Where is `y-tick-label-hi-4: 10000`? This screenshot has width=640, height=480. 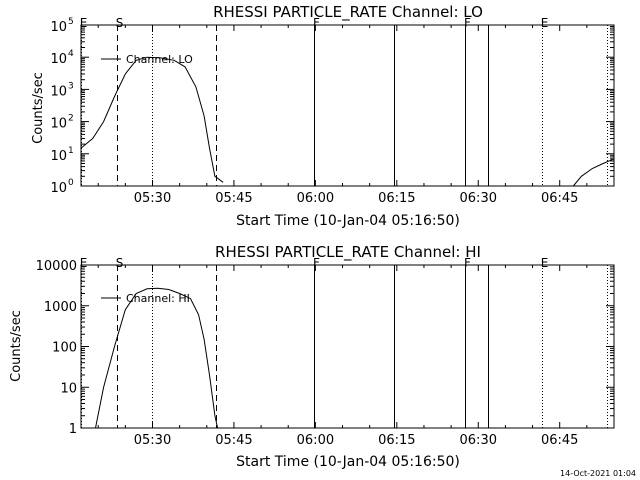
y-tick-label-hi-4: 10000 is located at coordinates (56, 266).